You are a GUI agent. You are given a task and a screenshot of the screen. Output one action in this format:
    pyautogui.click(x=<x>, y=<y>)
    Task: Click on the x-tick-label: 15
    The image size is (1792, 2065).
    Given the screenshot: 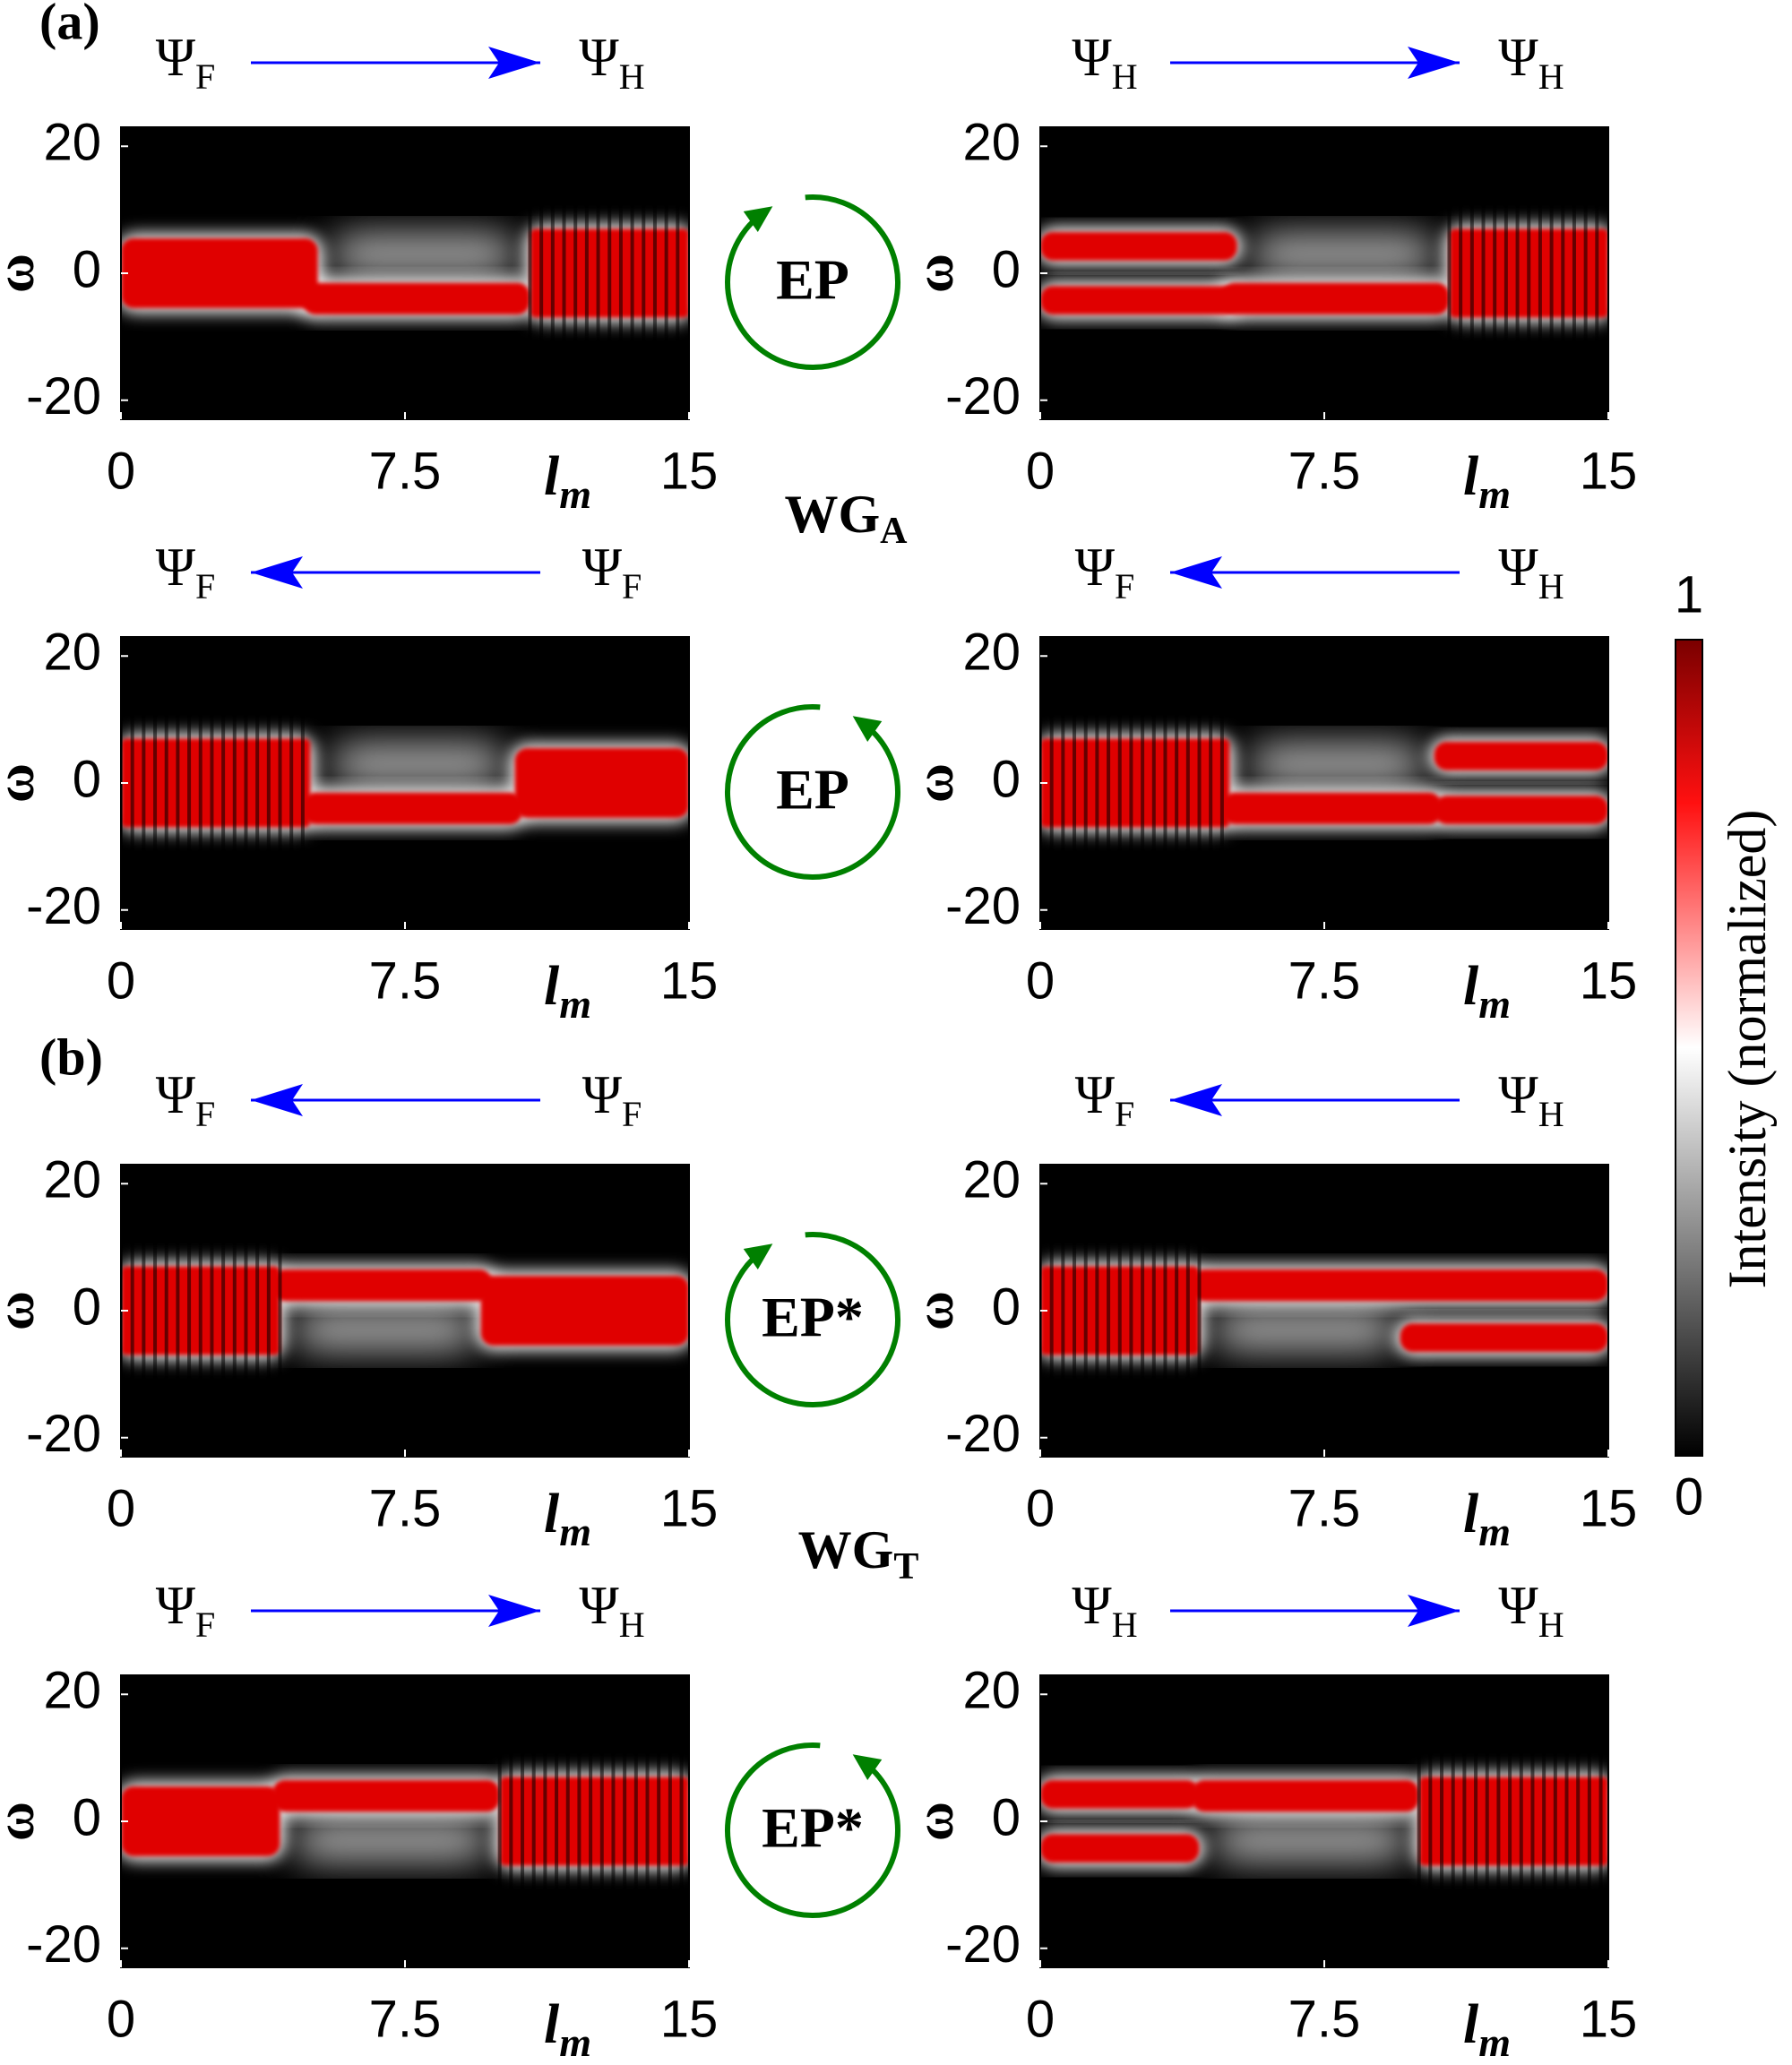 What is the action you would take?
    pyautogui.click(x=689, y=1508)
    